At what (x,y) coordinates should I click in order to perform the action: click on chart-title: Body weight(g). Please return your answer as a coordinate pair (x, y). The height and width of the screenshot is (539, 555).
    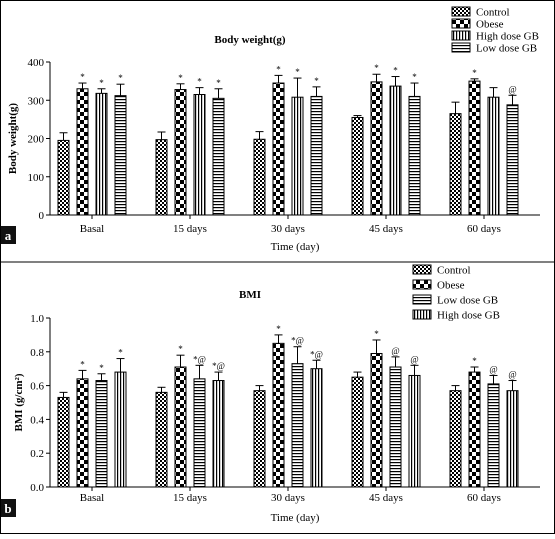
    Looking at the image, I should click on (250, 40).